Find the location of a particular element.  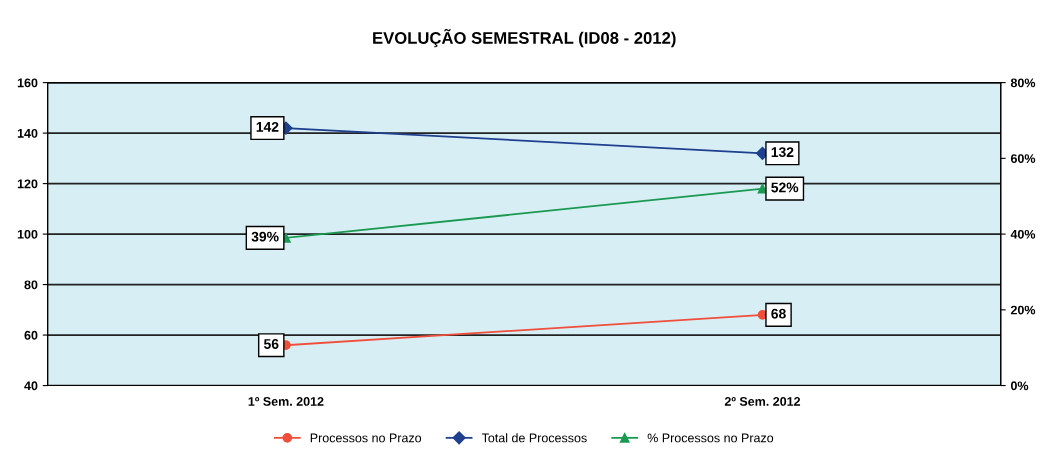

y-tick-label: 60 is located at coordinates (31, 335).